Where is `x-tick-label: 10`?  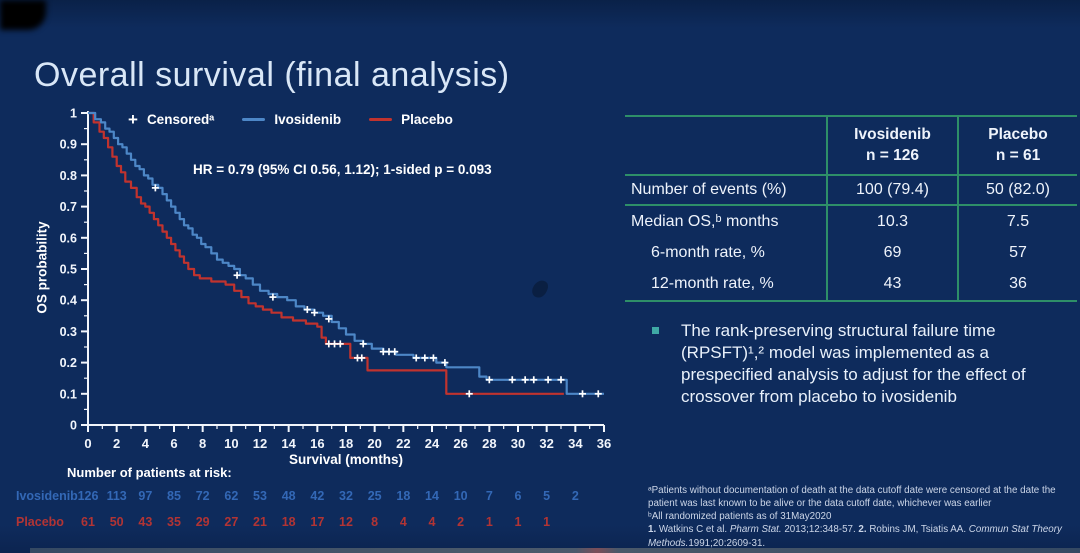 x-tick-label: 10 is located at coordinates (231, 443).